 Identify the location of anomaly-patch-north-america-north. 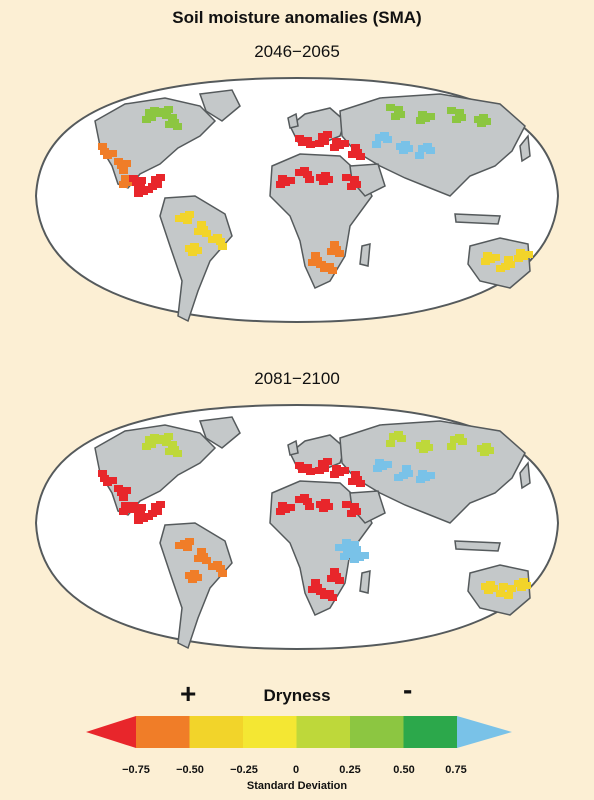
(162, 445).